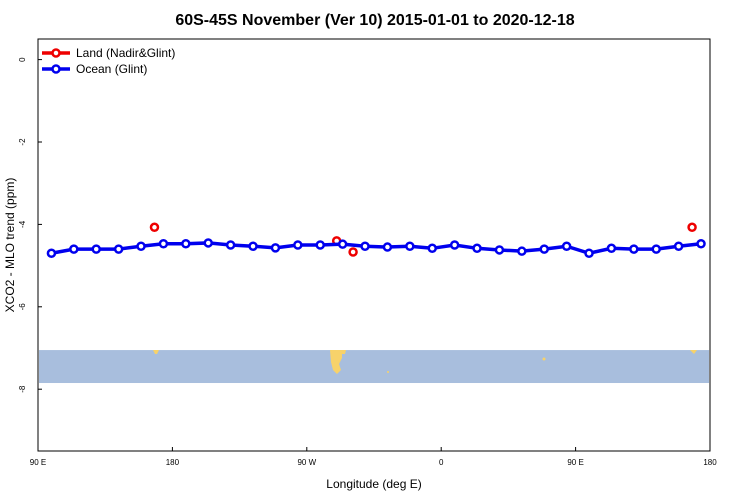 The image size is (750, 500). What do you see at coordinates (22, 307) in the screenshot?
I see `y-tick-label: -6` at bounding box center [22, 307].